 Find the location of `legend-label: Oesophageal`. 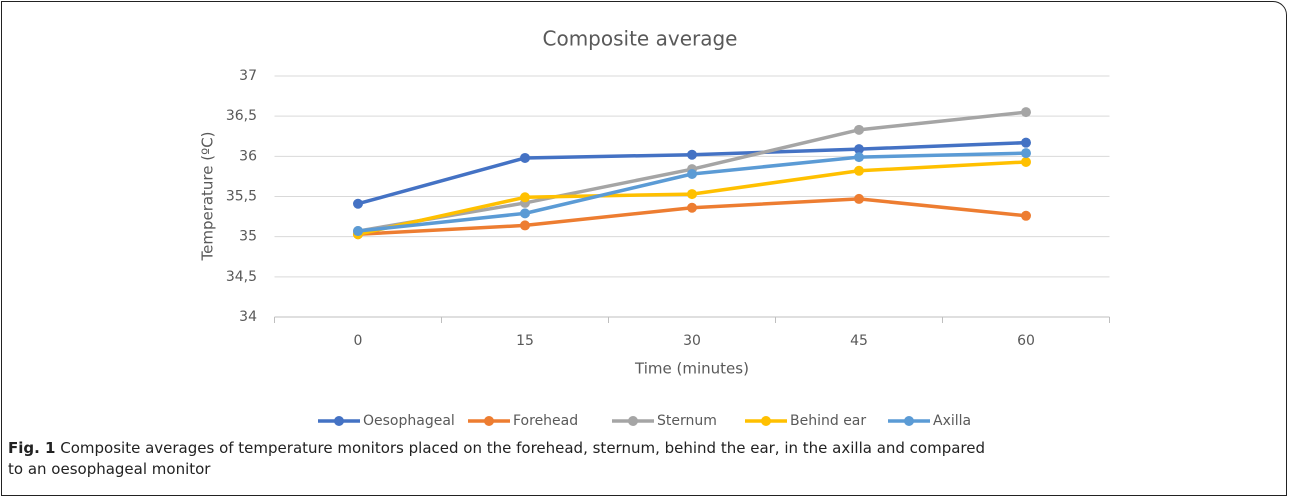

legend-label: Oesophageal is located at coordinates (409, 421).